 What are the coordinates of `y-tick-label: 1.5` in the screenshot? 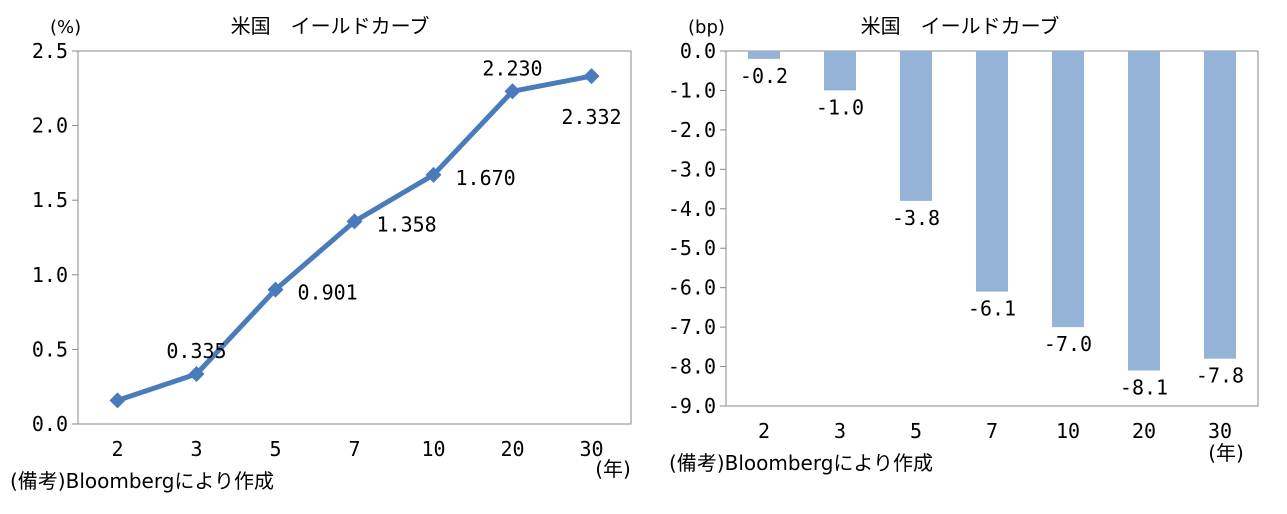 It's located at (50, 200).